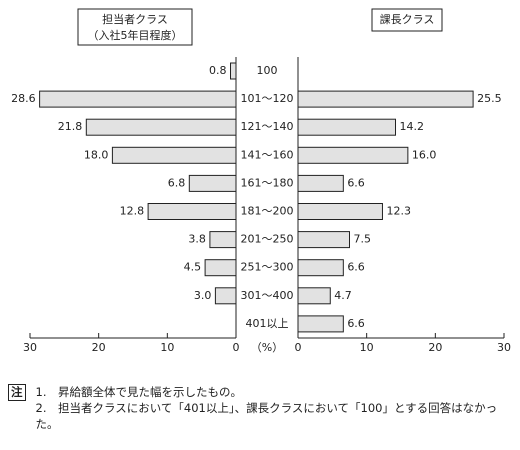 The image size is (520, 450). I want to click on category-label: 301〜400, so click(267, 295).